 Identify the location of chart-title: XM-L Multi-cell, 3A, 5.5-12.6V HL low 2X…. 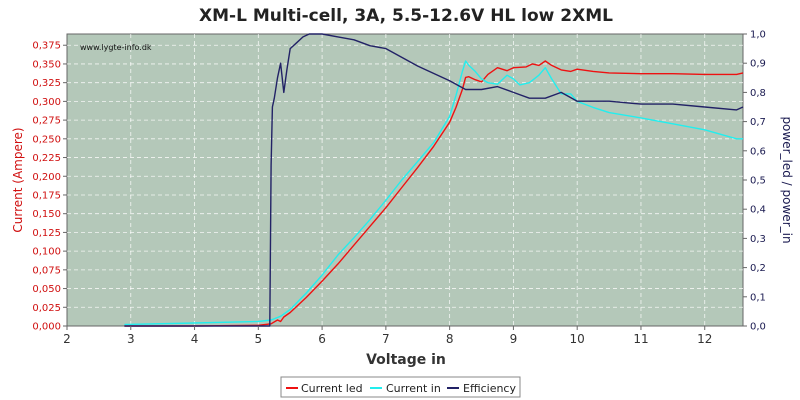
(406, 16).